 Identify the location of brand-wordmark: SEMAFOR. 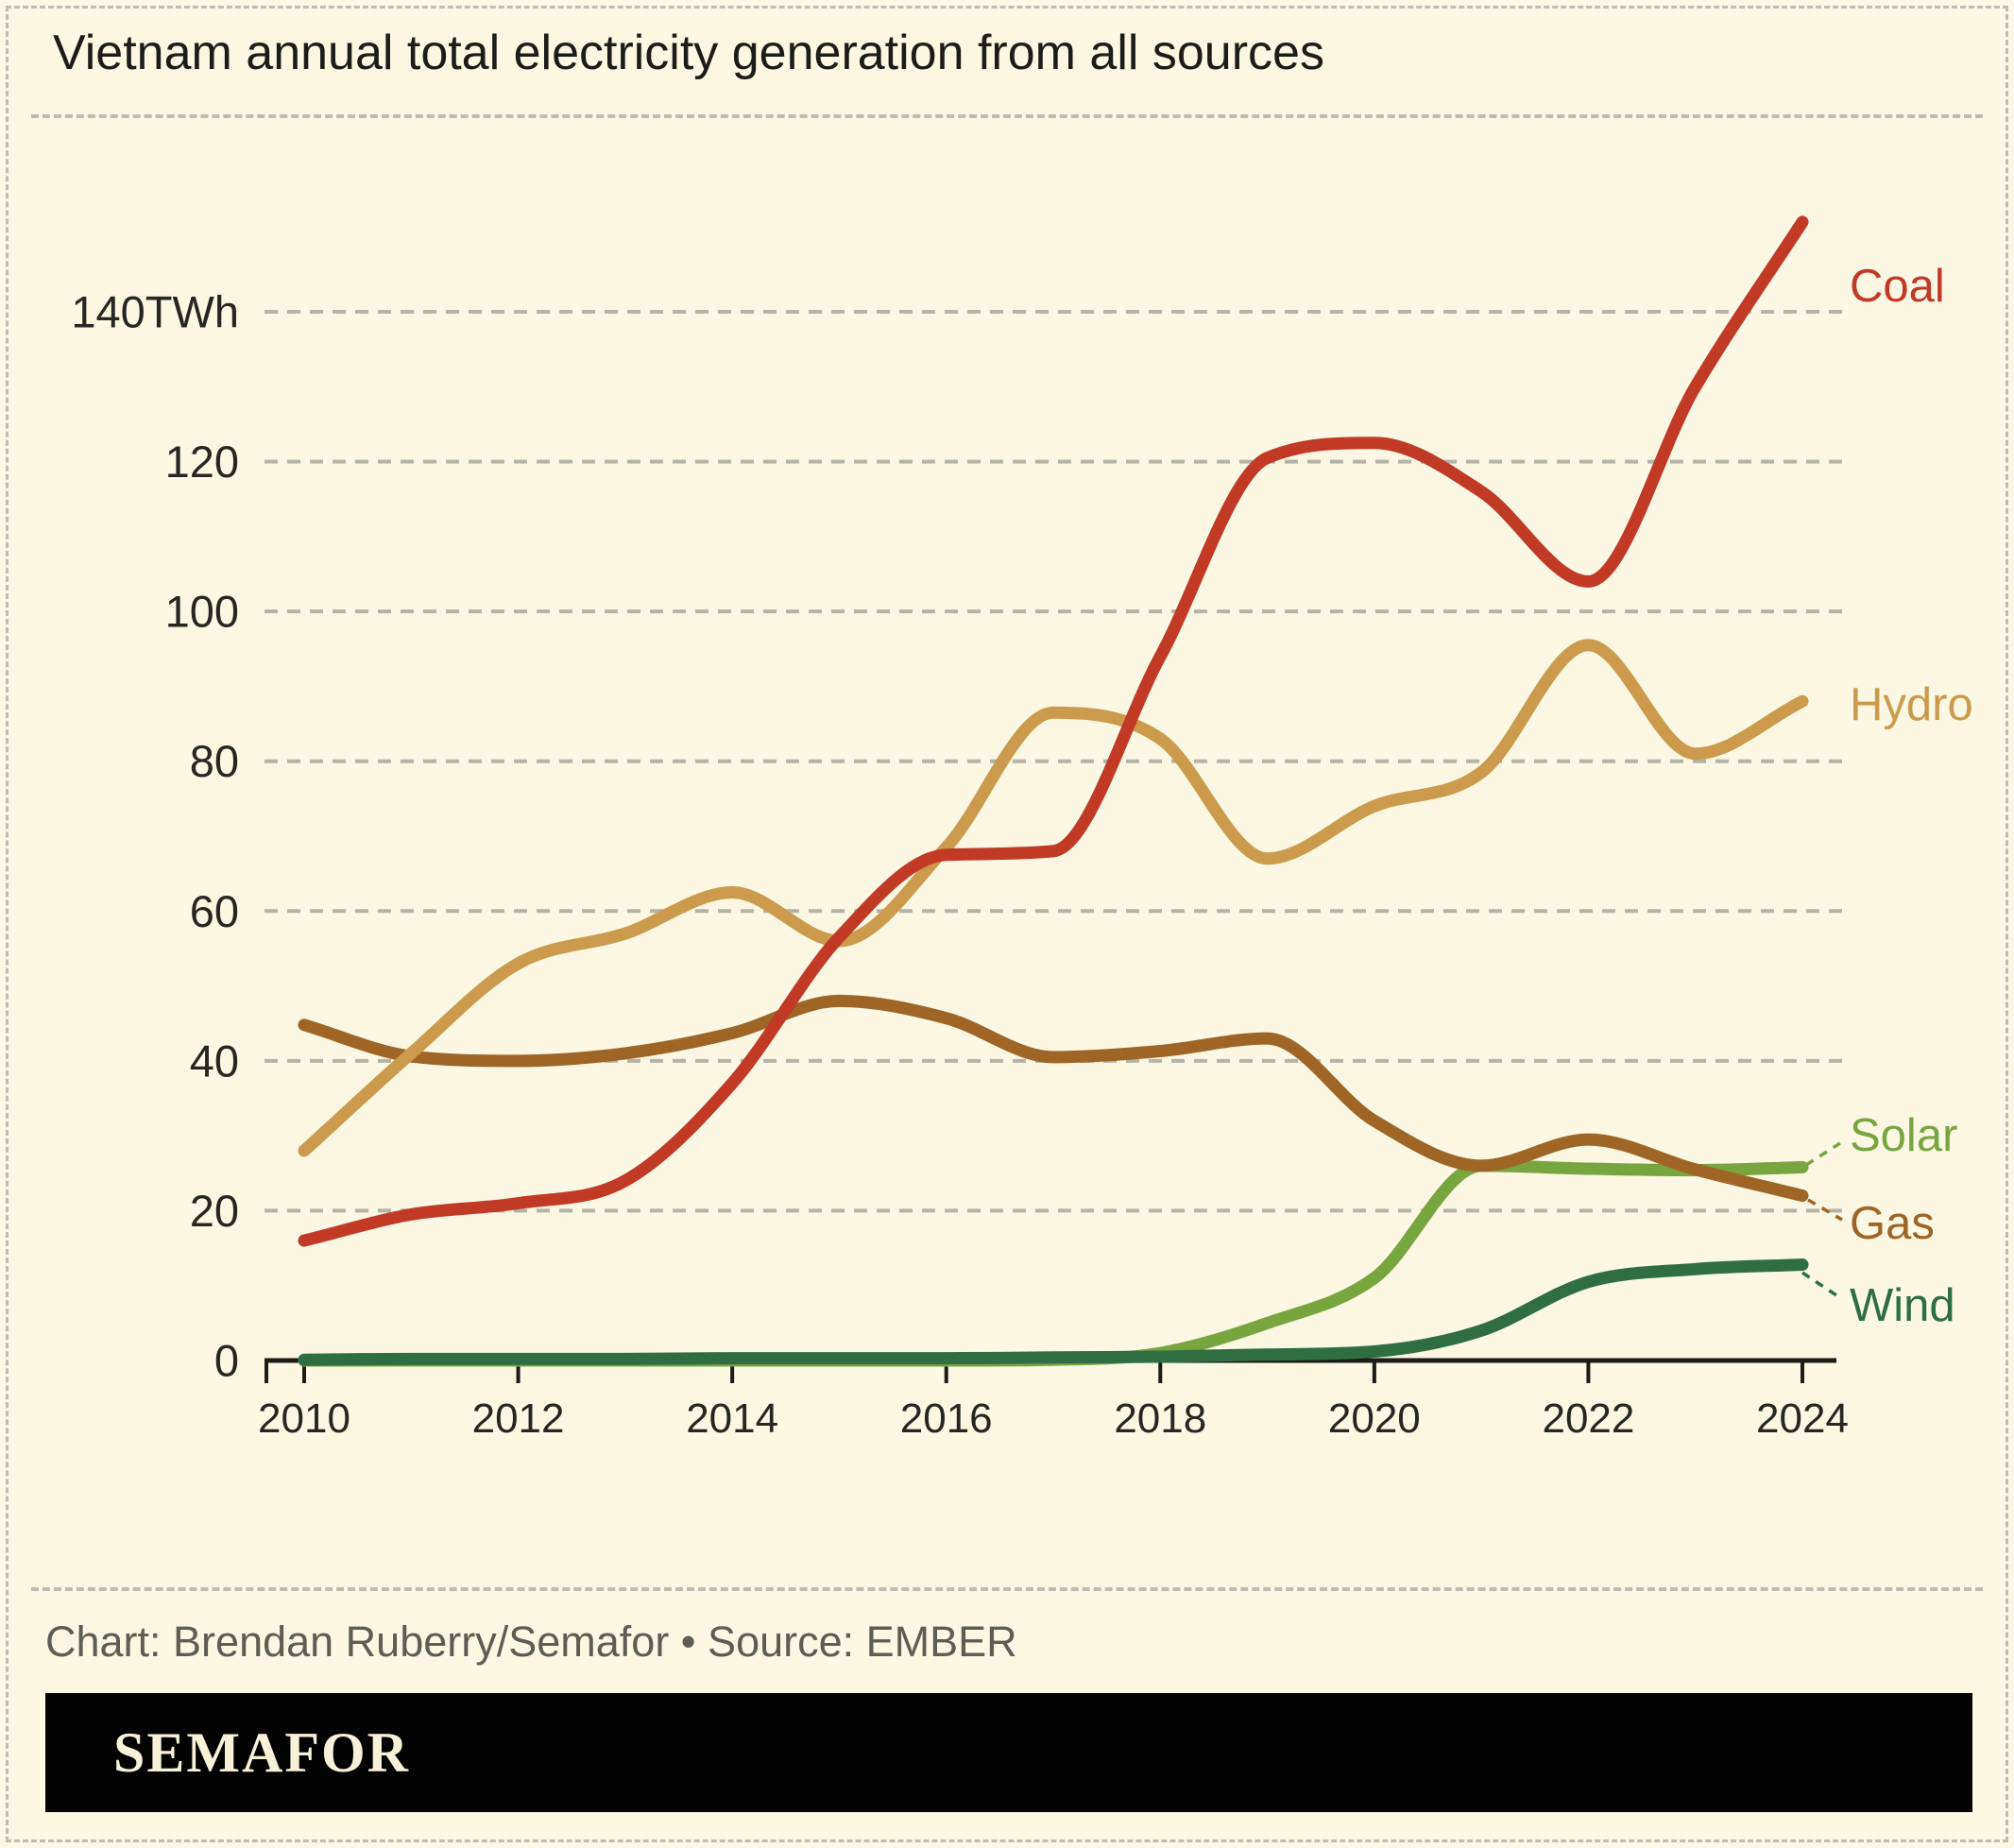
(261, 1752).